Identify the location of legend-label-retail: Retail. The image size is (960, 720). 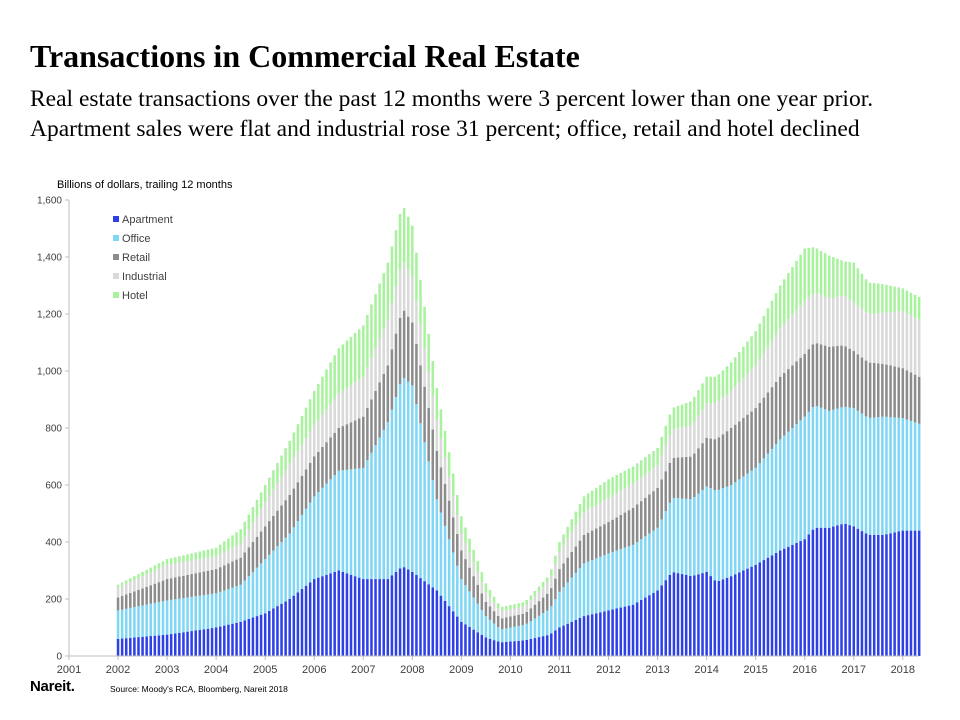
(136, 258).